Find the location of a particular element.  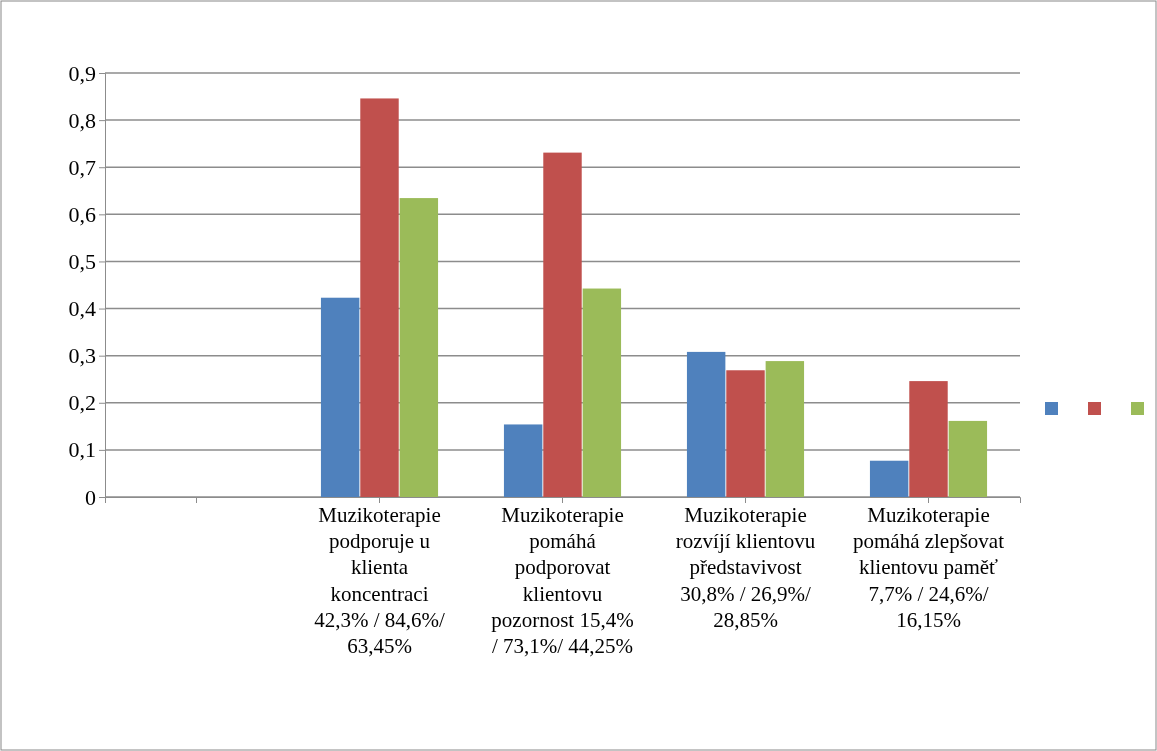

y-tick-label: 0,4 is located at coordinates (82, 309).